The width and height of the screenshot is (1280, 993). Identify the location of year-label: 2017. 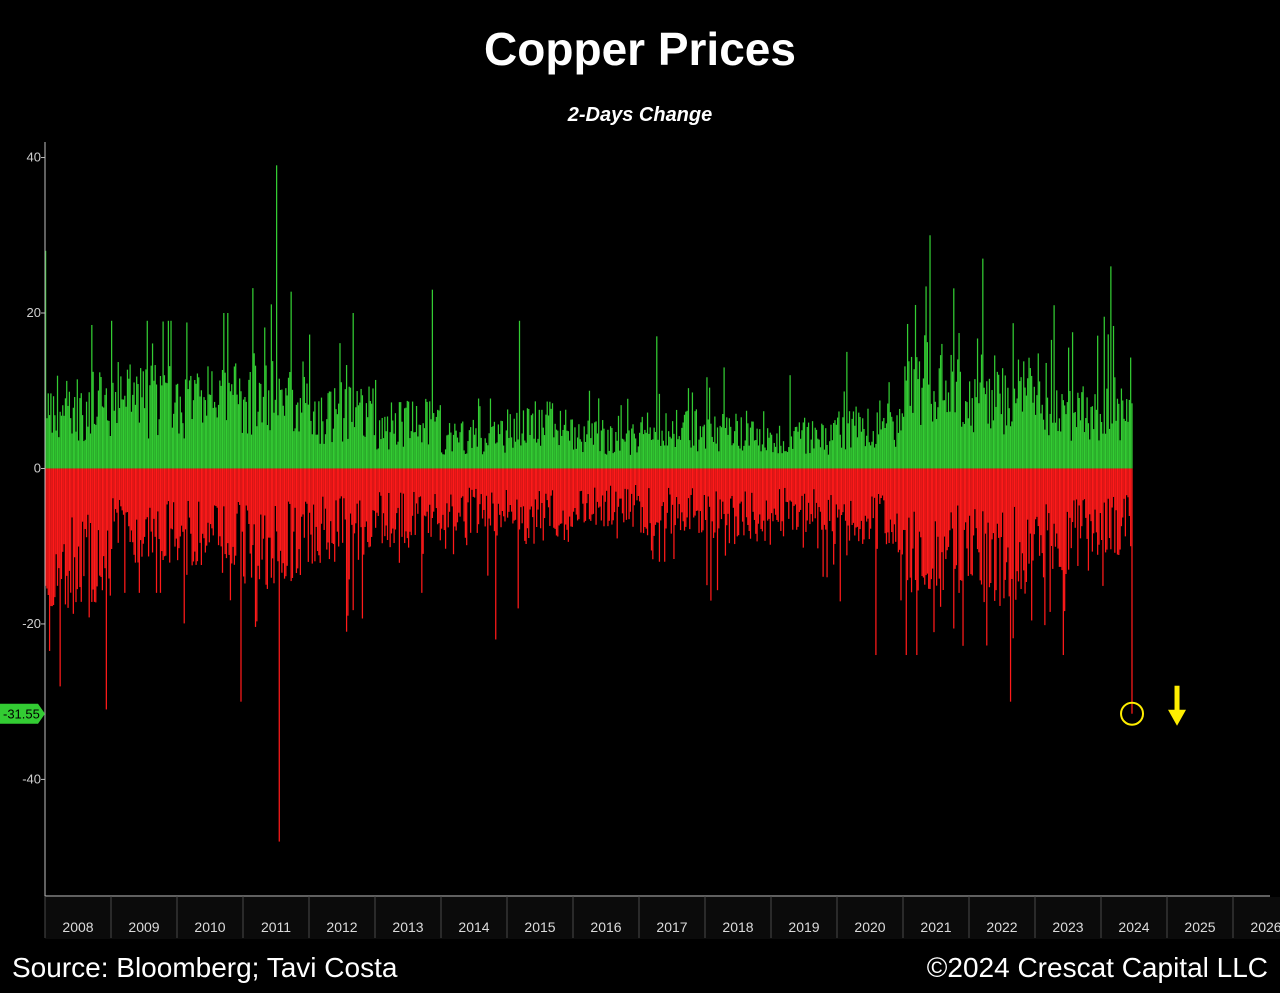
(671, 927).